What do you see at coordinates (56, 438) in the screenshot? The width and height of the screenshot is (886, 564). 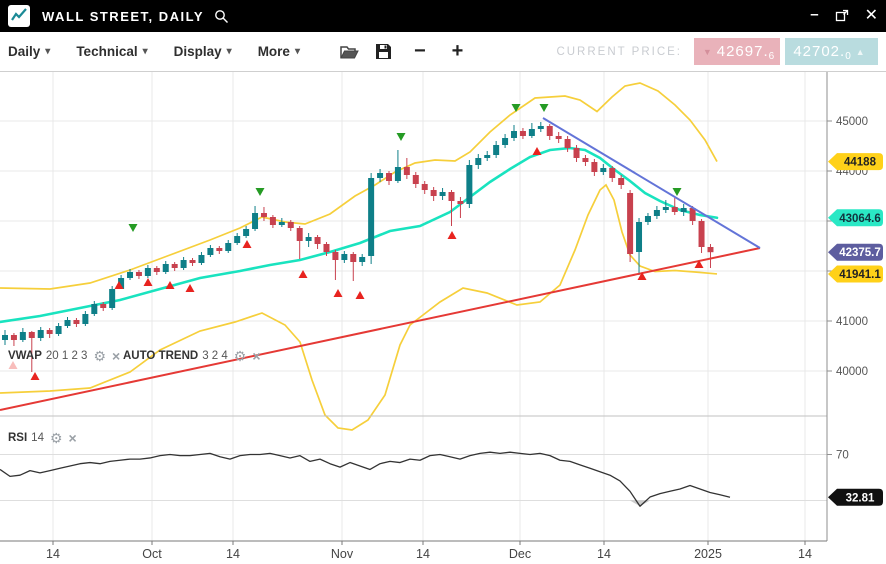 I see `rsi-settings-icon: ⚙` at bounding box center [56, 438].